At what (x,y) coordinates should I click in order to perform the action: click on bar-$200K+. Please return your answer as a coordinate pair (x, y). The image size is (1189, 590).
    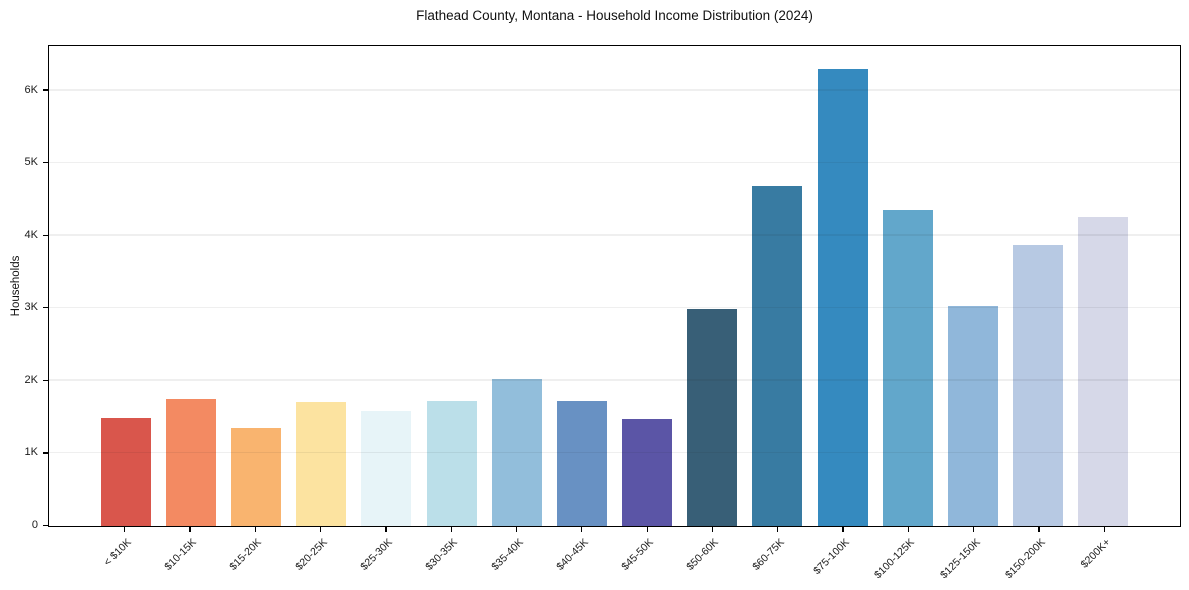
    Looking at the image, I should click on (1103, 371).